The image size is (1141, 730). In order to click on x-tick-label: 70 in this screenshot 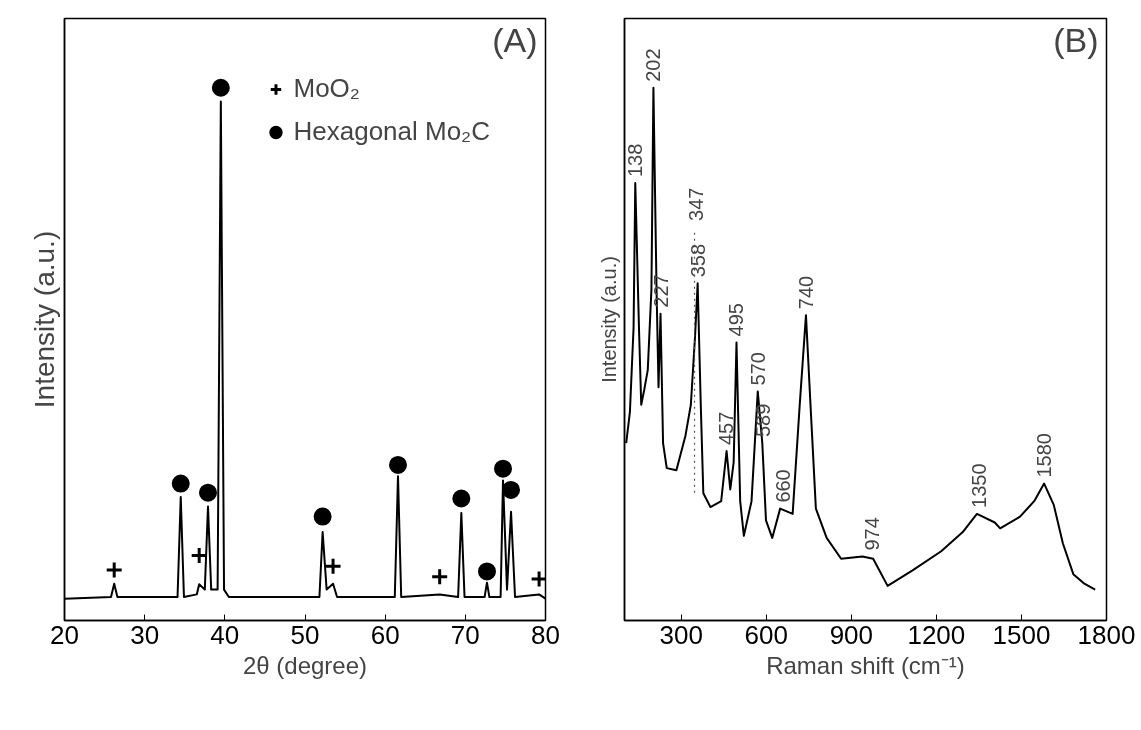, I will do `click(465, 634)`.